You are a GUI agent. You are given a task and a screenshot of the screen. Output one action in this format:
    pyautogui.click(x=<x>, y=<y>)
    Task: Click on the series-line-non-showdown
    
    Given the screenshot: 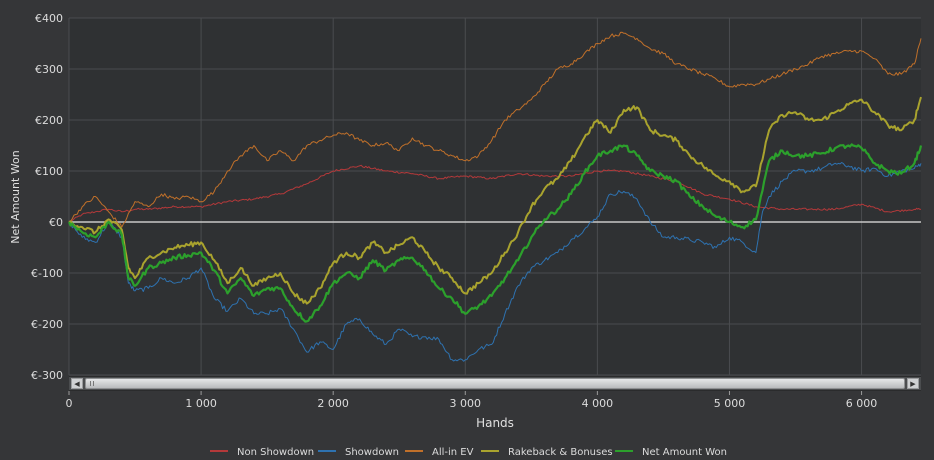 What is the action you would take?
    pyautogui.click(x=495, y=193)
    